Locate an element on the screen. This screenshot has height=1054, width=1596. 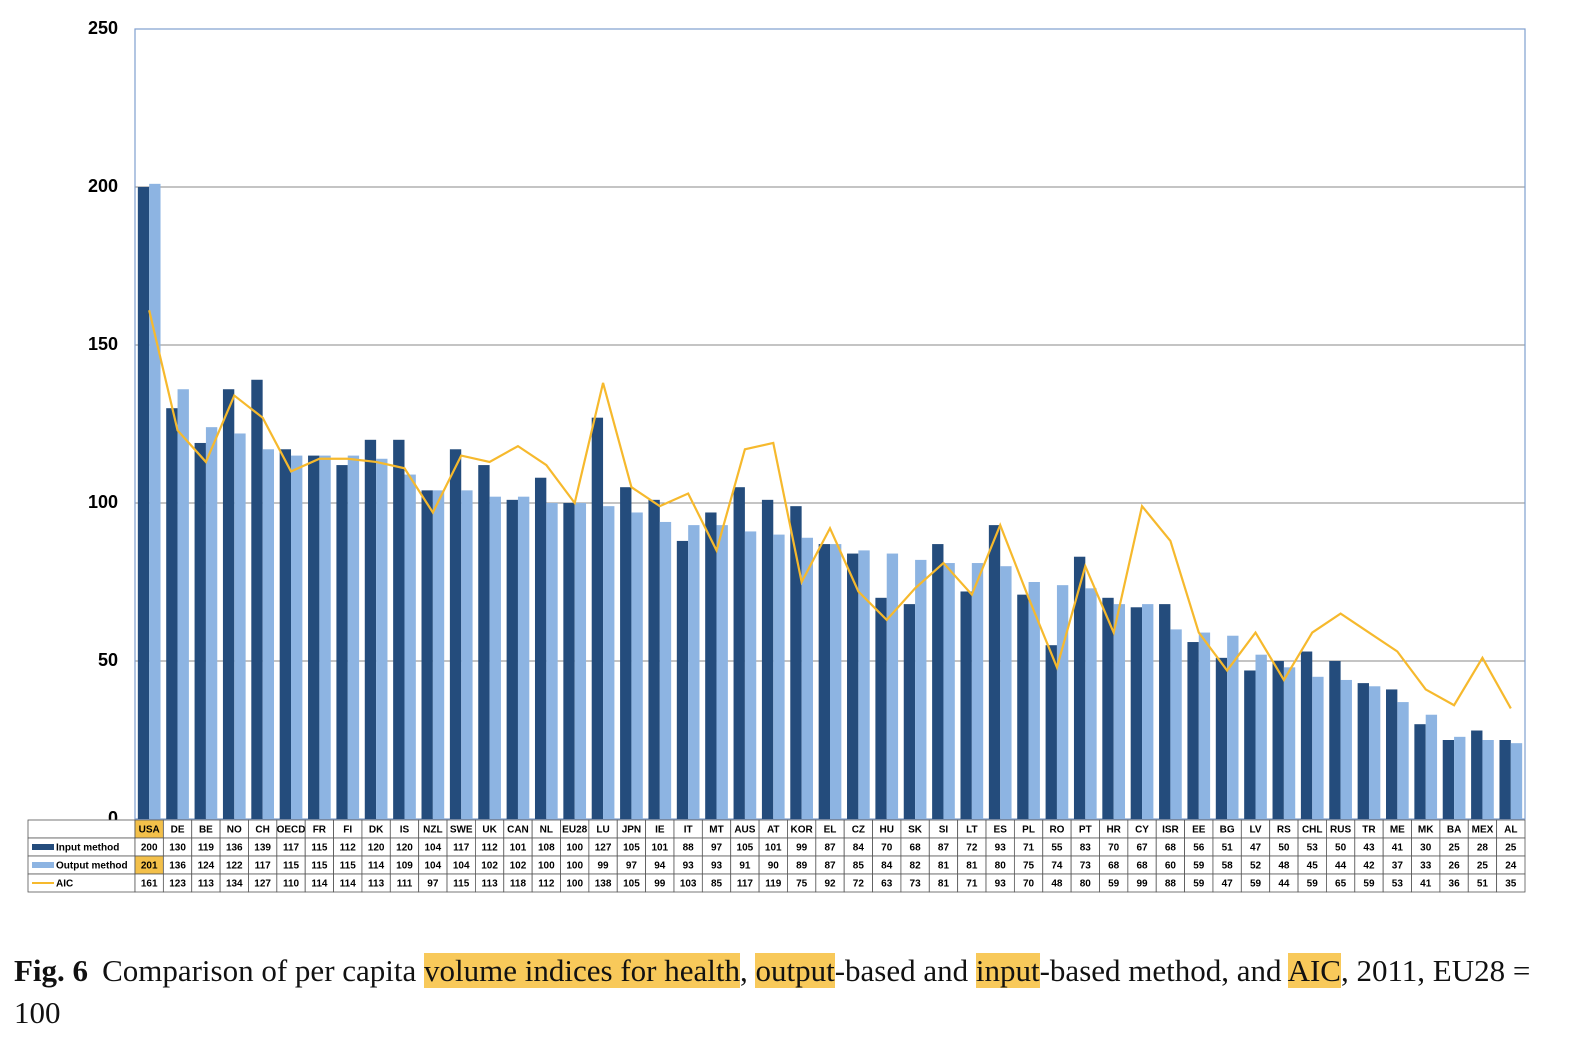
table-value: 45 is located at coordinates (1313, 866).